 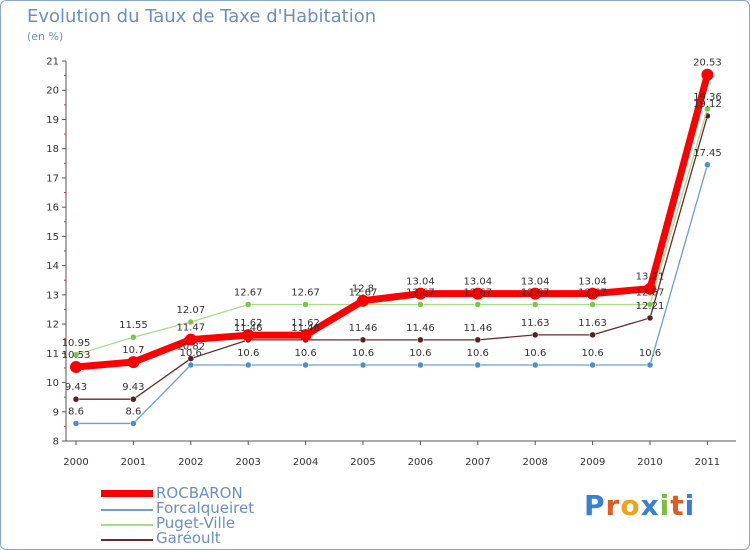 What do you see at coordinates (133, 325) in the screenshot?
I see `data-label: 11.55` at bounding box center [133, 325].